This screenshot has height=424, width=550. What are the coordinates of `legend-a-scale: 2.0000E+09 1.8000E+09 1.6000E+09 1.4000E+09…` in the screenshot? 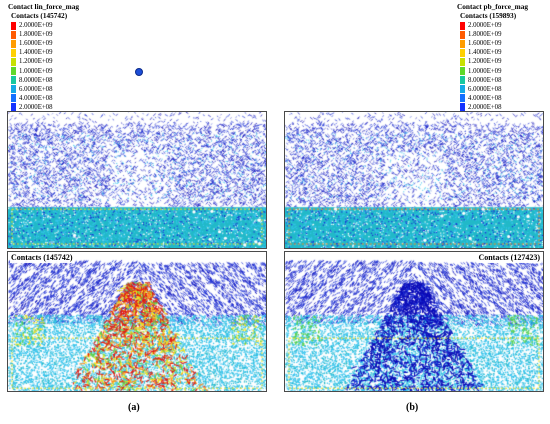 It's located at (45, 71).